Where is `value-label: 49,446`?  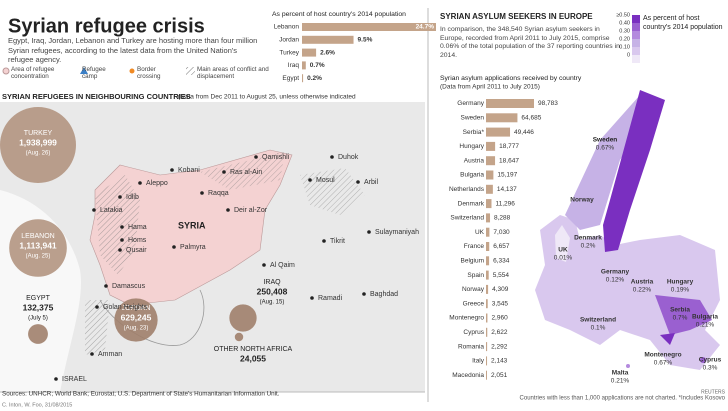 value-label: 49,446 is located at coordinates (524, 132).